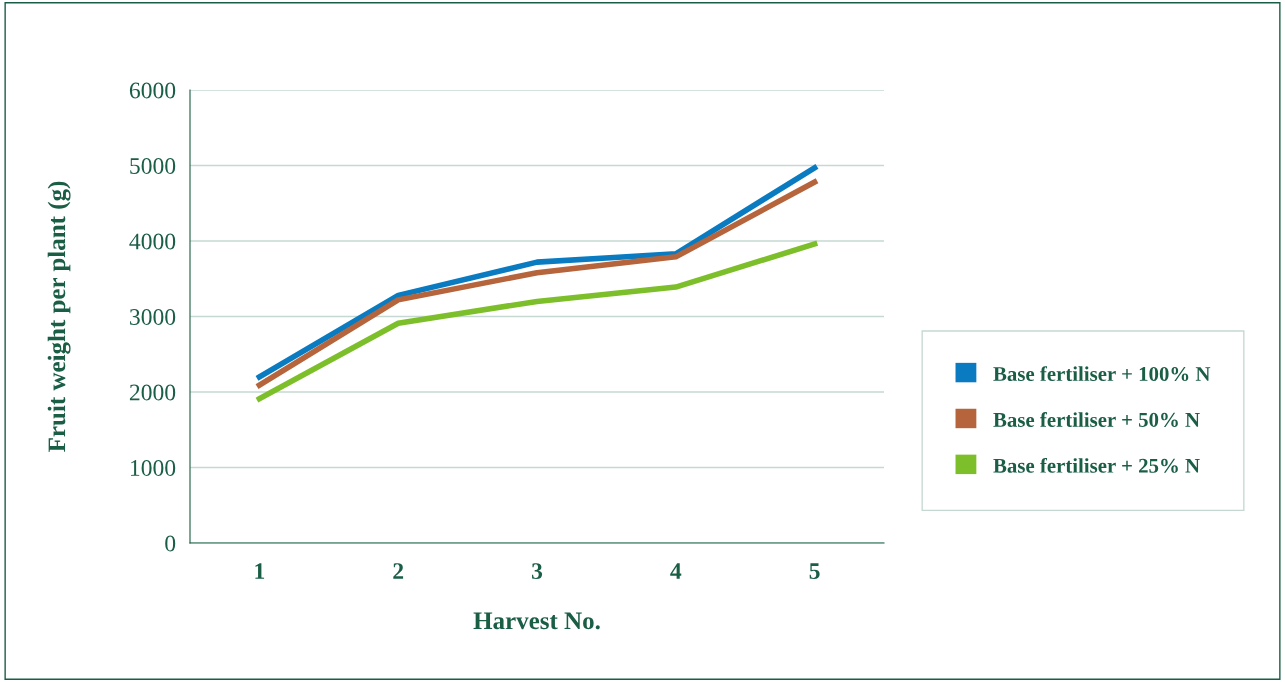  What do you see at coordinates (170, 543) in the screenshot?
I see `y-tick-label: 0` at bounding box center [170, 543].